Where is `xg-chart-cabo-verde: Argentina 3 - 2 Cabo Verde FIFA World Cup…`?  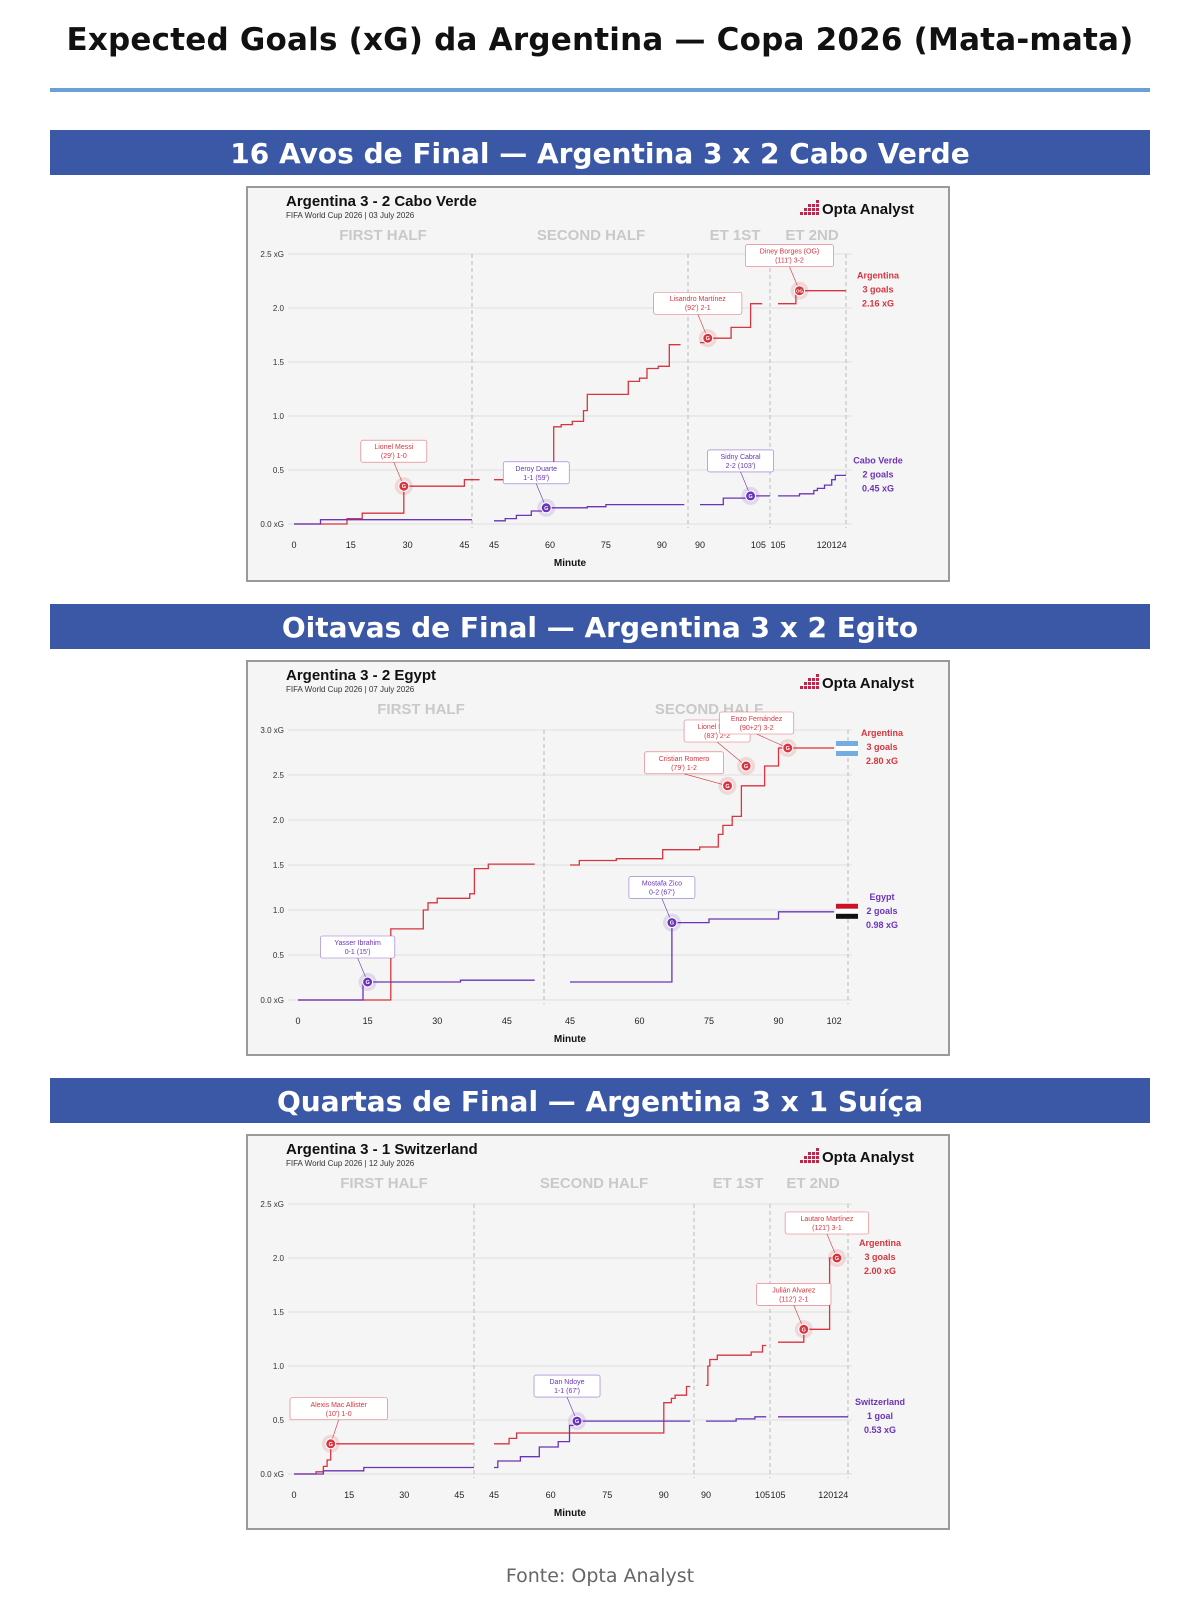 xg-chart-cabo-verde: Argentina 3 - 2 Cabo Verde FIFA World Cup… is located at coordinates (598, 384).